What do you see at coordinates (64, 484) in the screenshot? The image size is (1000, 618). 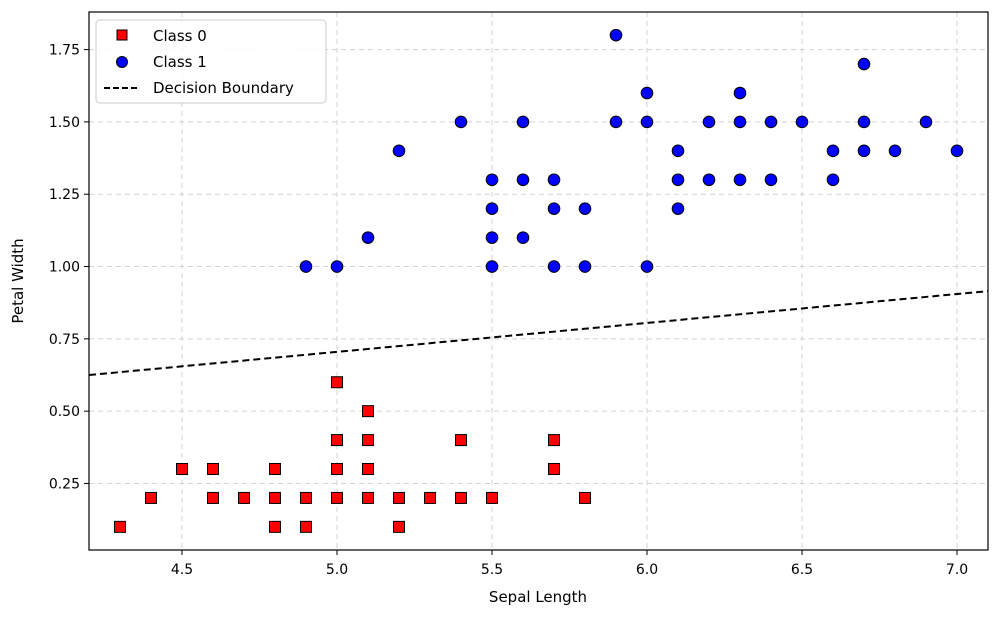 I see `y-tick-label: 0.25` at bounding box center [64, 484].